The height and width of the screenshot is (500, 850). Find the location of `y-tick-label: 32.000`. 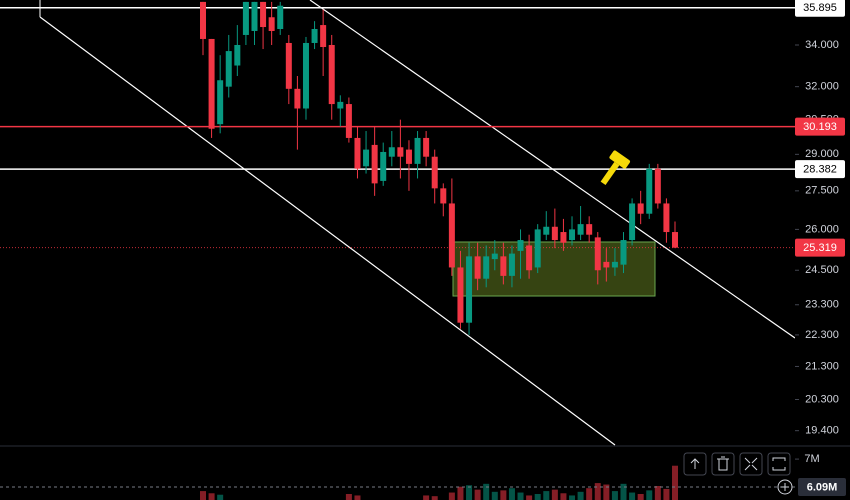

y-tick-label: 32.000 is located at coordinates (822, 87).